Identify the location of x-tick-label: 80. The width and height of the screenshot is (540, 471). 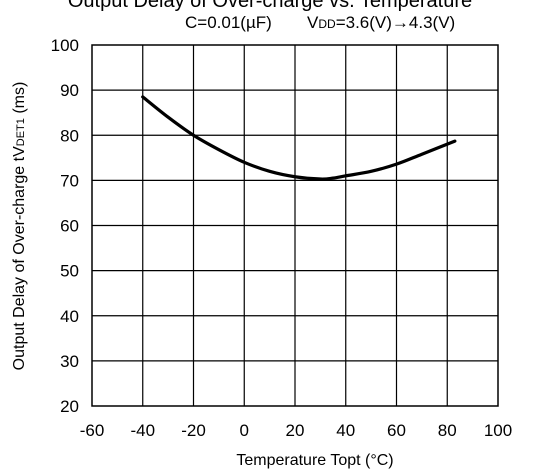
(447, 430).